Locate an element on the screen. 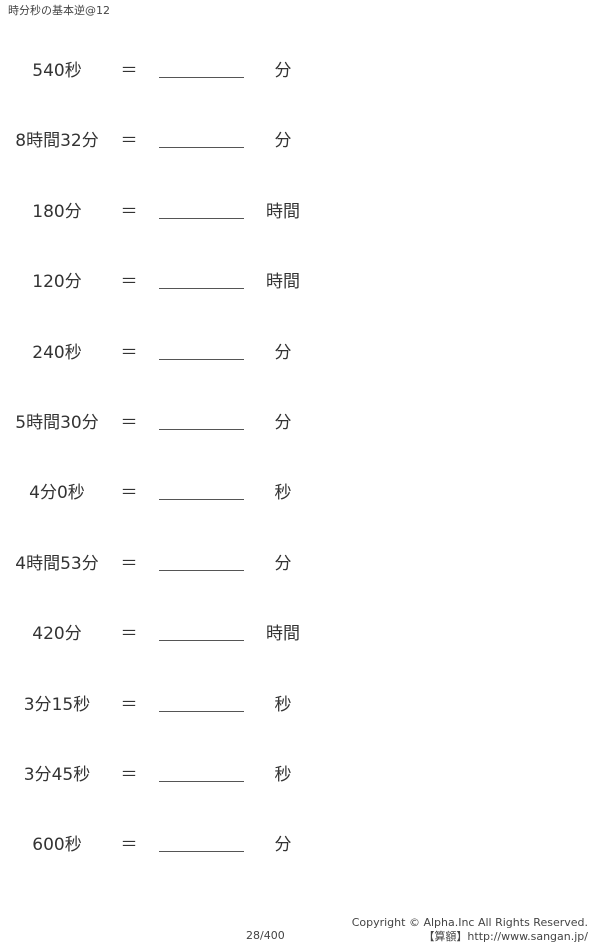 Image resolution: width=600 pixels, height=946 pixels. problem-row: 3分45秒 ＝ 秒 is located at coordinates (170, 775).